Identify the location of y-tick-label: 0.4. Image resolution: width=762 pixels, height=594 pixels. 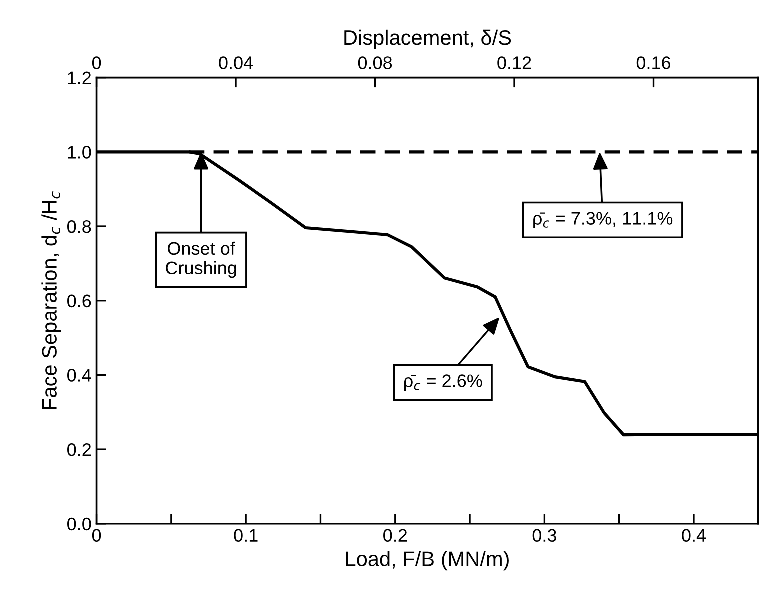
(80, 375).